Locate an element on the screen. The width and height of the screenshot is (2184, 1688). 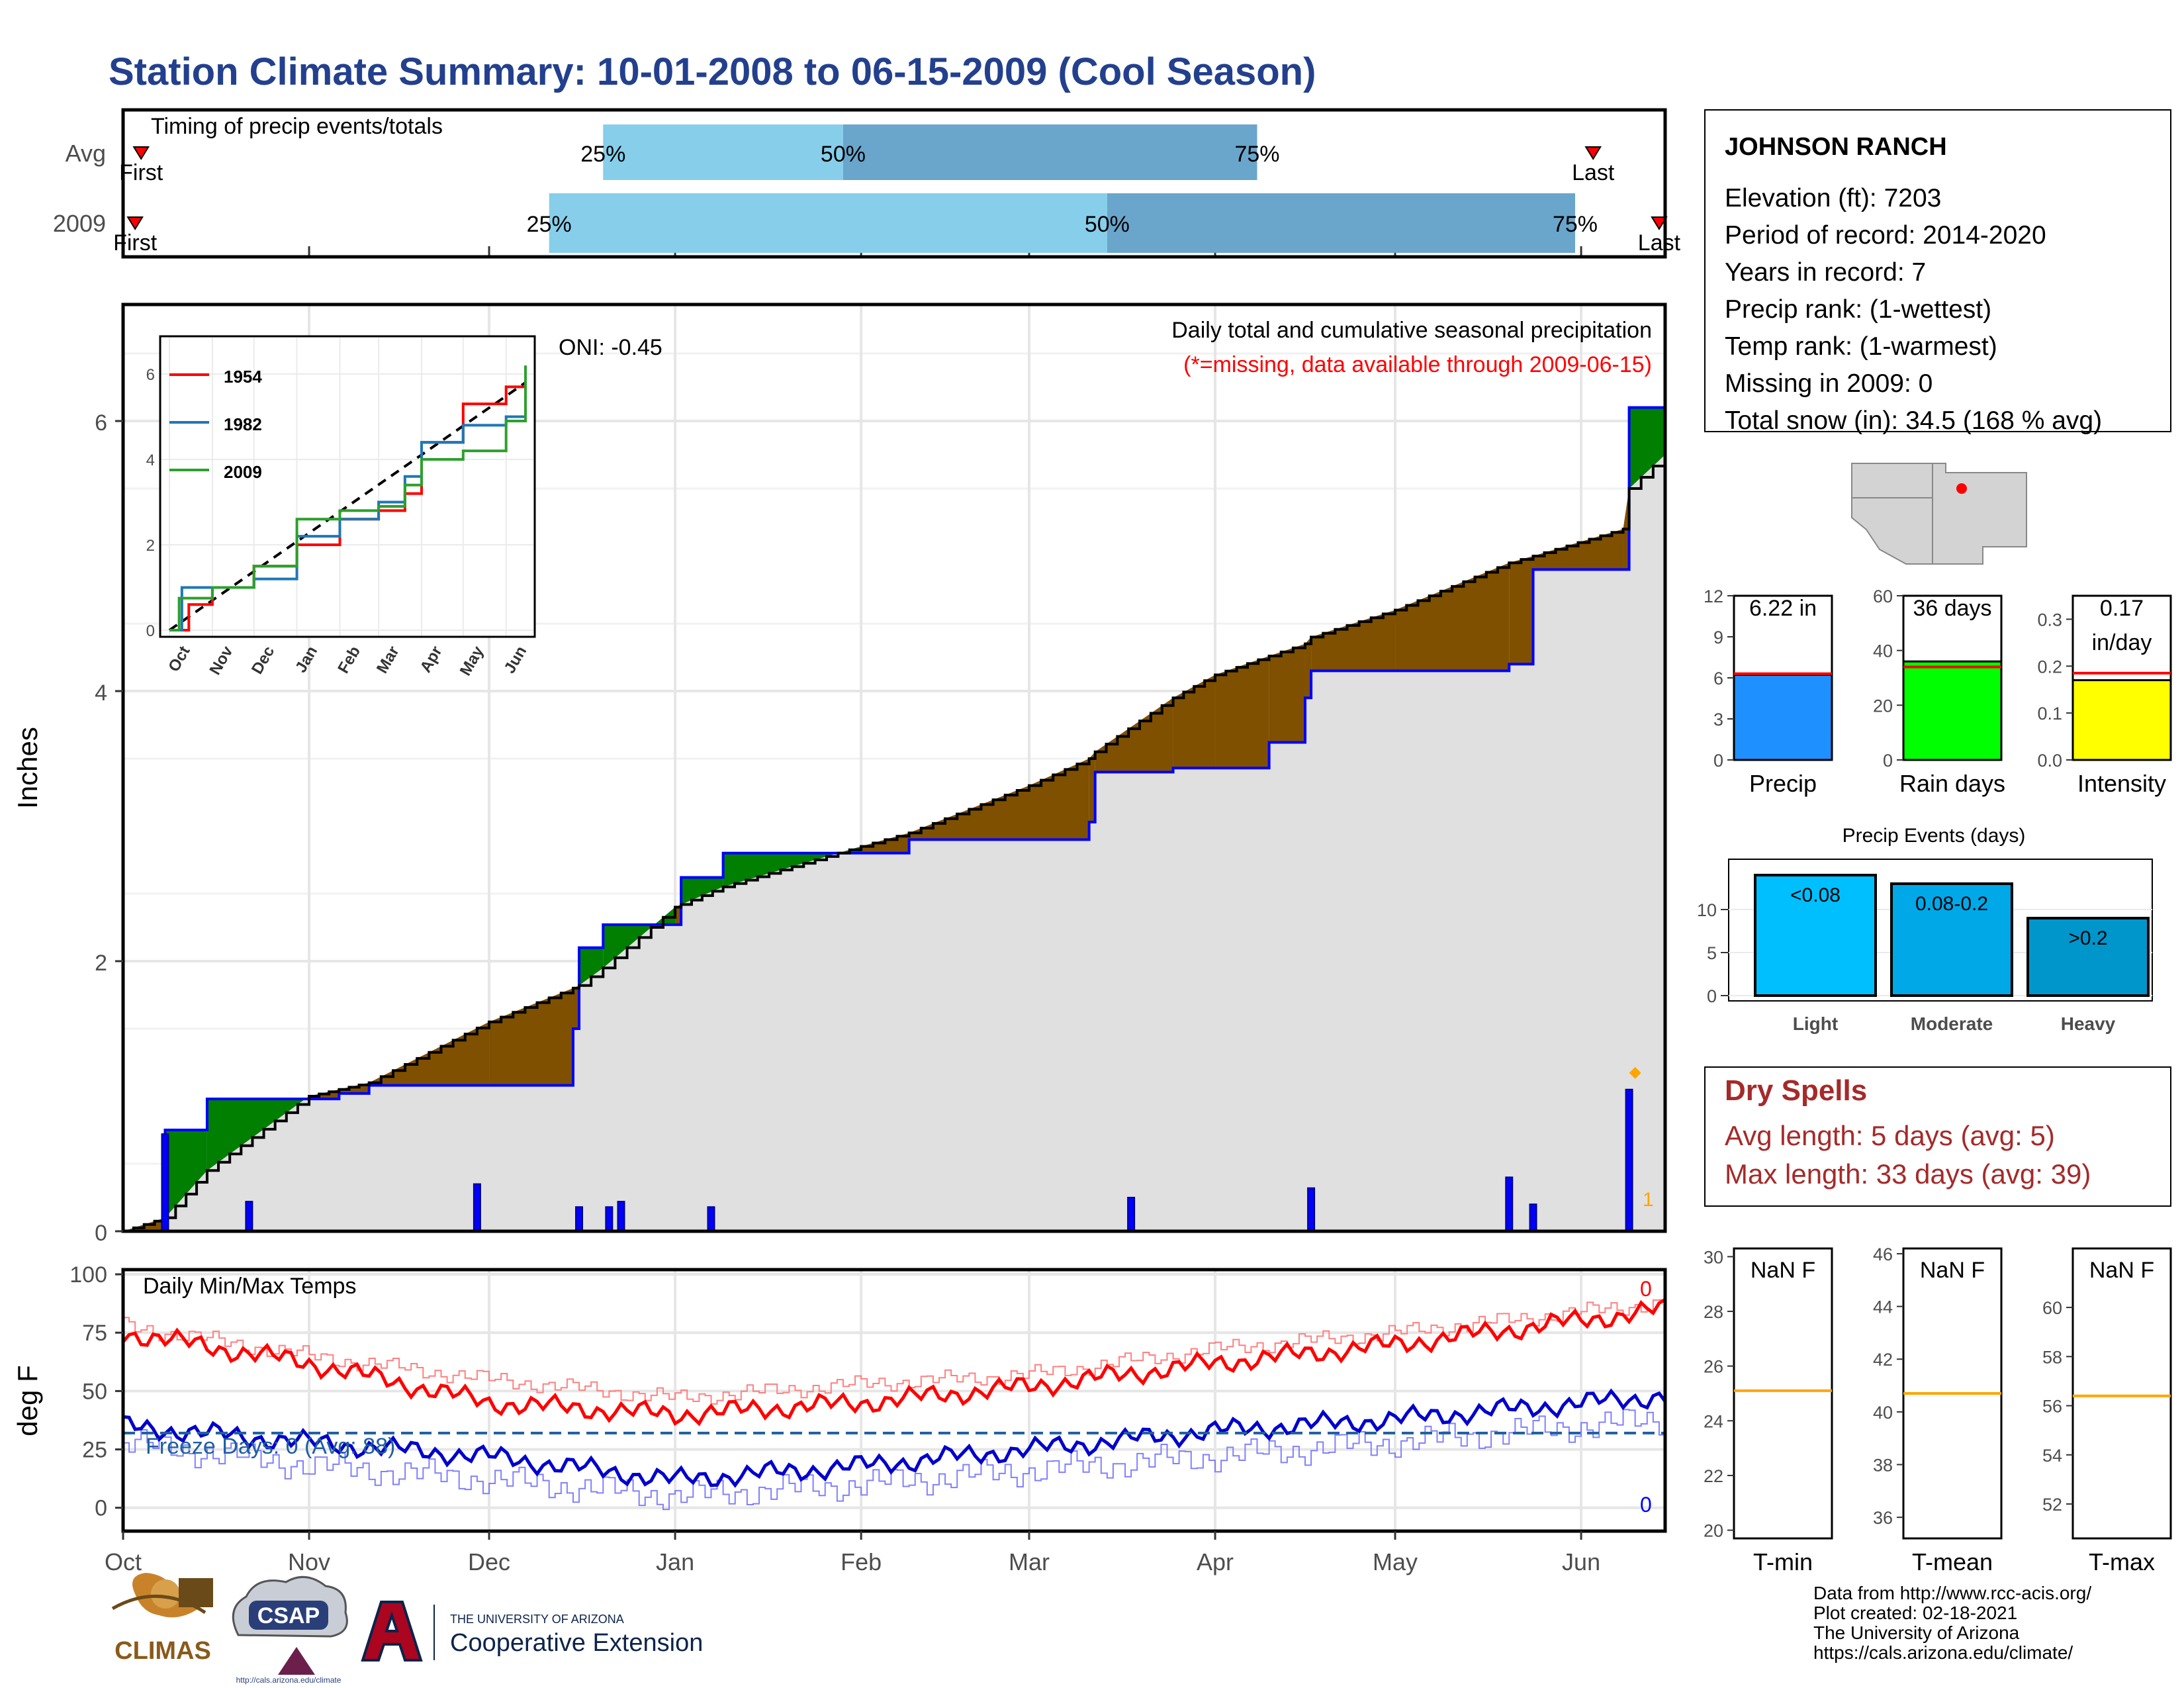
dry-spells-frame is located at coordinates (1937, 1136).